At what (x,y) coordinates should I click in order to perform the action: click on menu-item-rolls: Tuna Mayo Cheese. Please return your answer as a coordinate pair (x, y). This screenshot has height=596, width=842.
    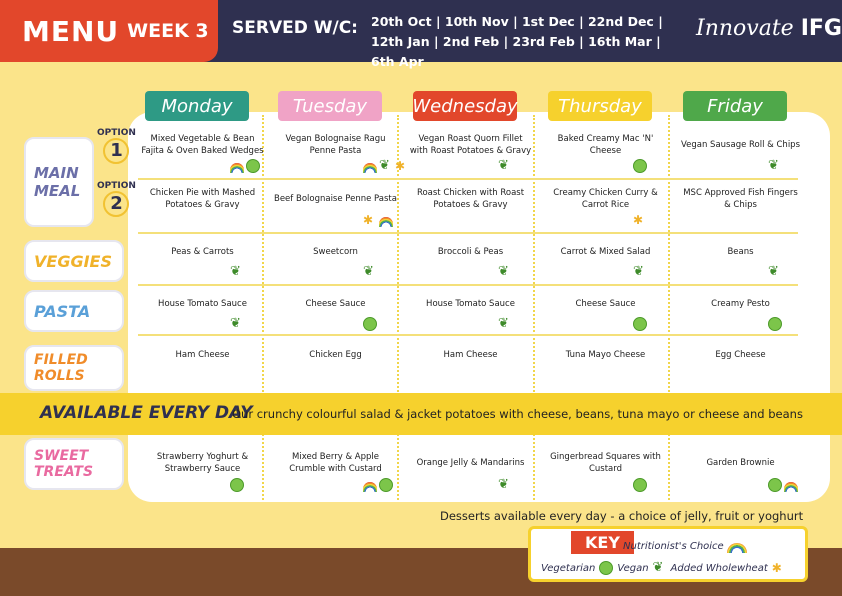
    Looking at the image, I should click on (605, 355).